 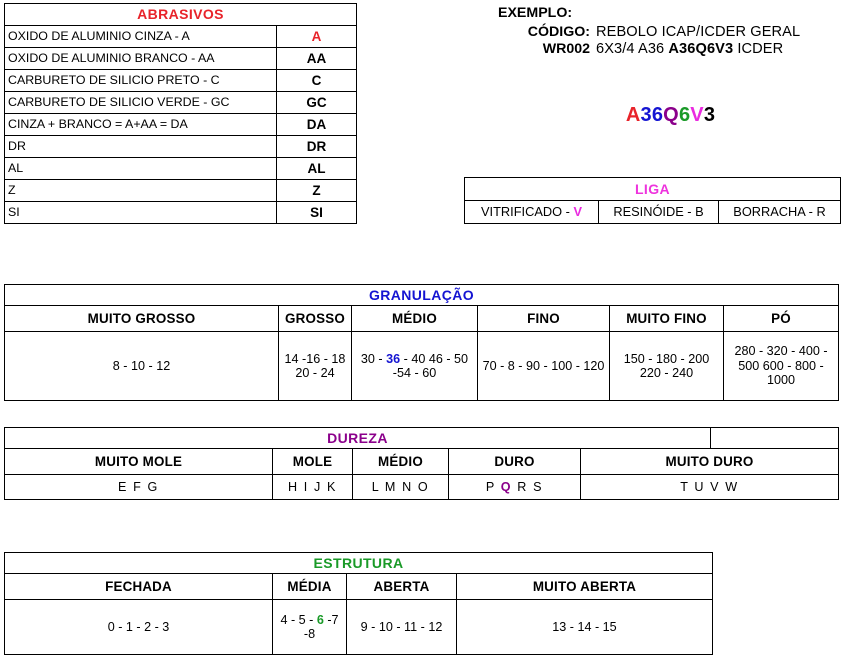 What do you see at coordinates (698, 32) in the screenshot?
I see `codigo-value: REBOLO ICAP/ICDER GERAL` at bounding box center [698, 32].